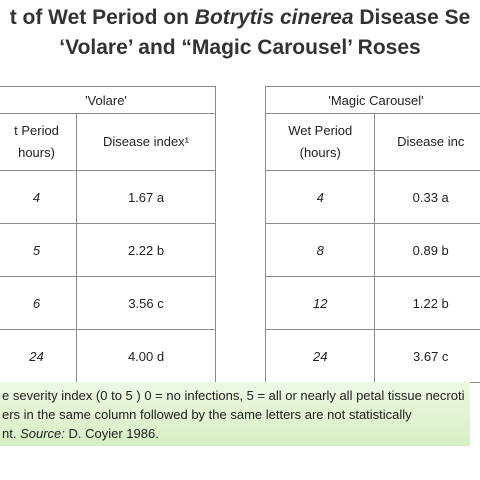 The height and width of the screenshot is (480, 480). What do you see at coordinates (274, 17) in the screenshot?
I see `title-italic: Botrytis cinerea` at bounding box center [274, 17].